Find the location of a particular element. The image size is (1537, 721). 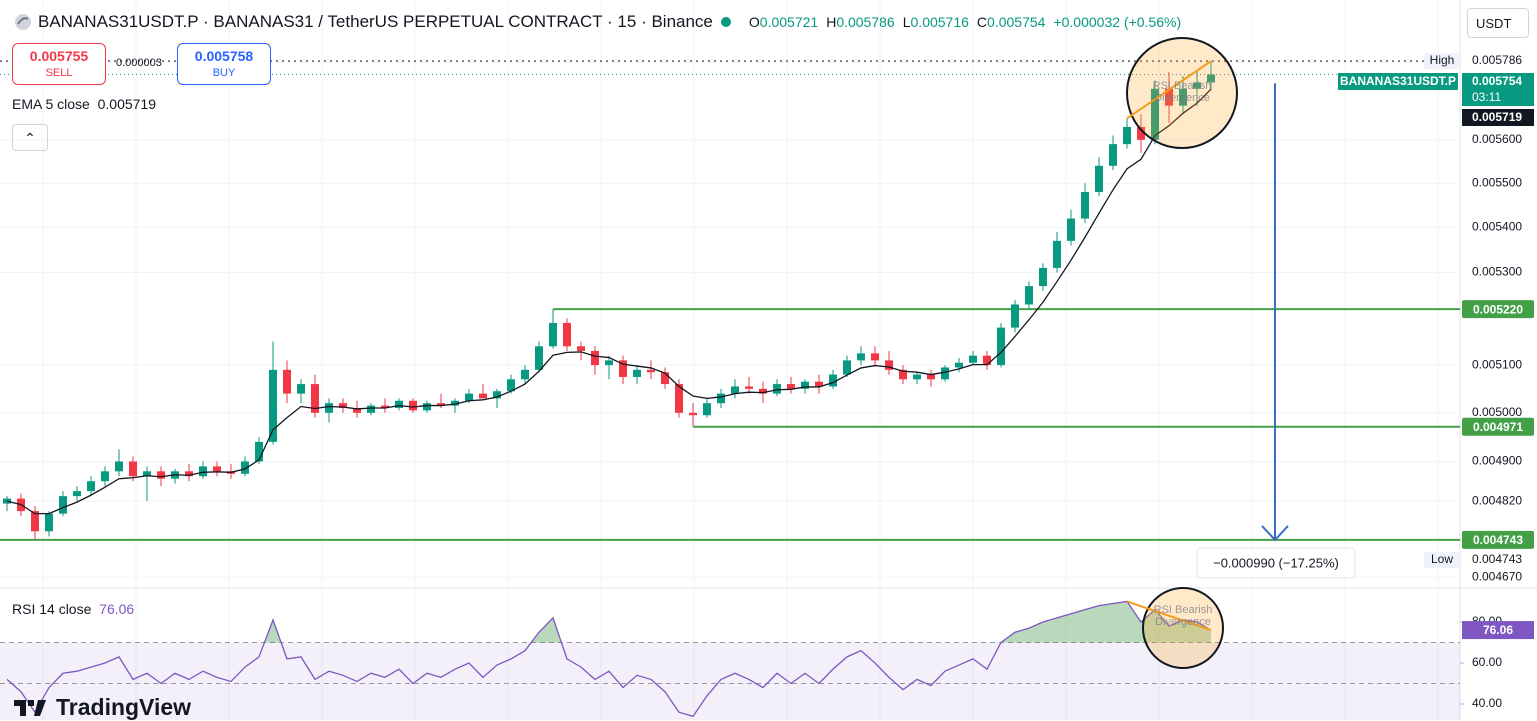

y-tick-label: 0.004820 is located at coordinates (1497, 500).